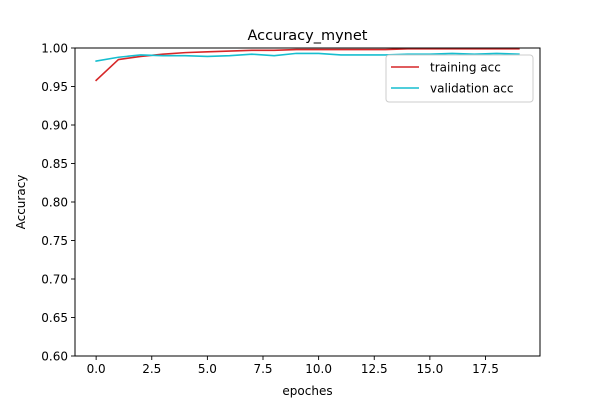 Image resolution: width=600 pixels, height=405 pixels. Describe the element at coordinates (54, 126) in the screenshot. I see `y-tick-label: 0.90` at that location.